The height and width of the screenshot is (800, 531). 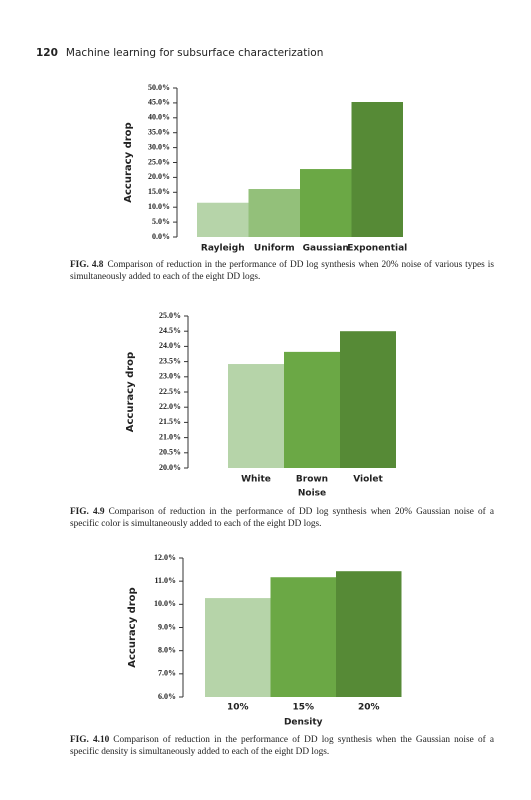 What do you see at coordinates (170, 436) in the screenshot?
I see `y-tick-label: 21.0%` at bounding box center [170, 436].